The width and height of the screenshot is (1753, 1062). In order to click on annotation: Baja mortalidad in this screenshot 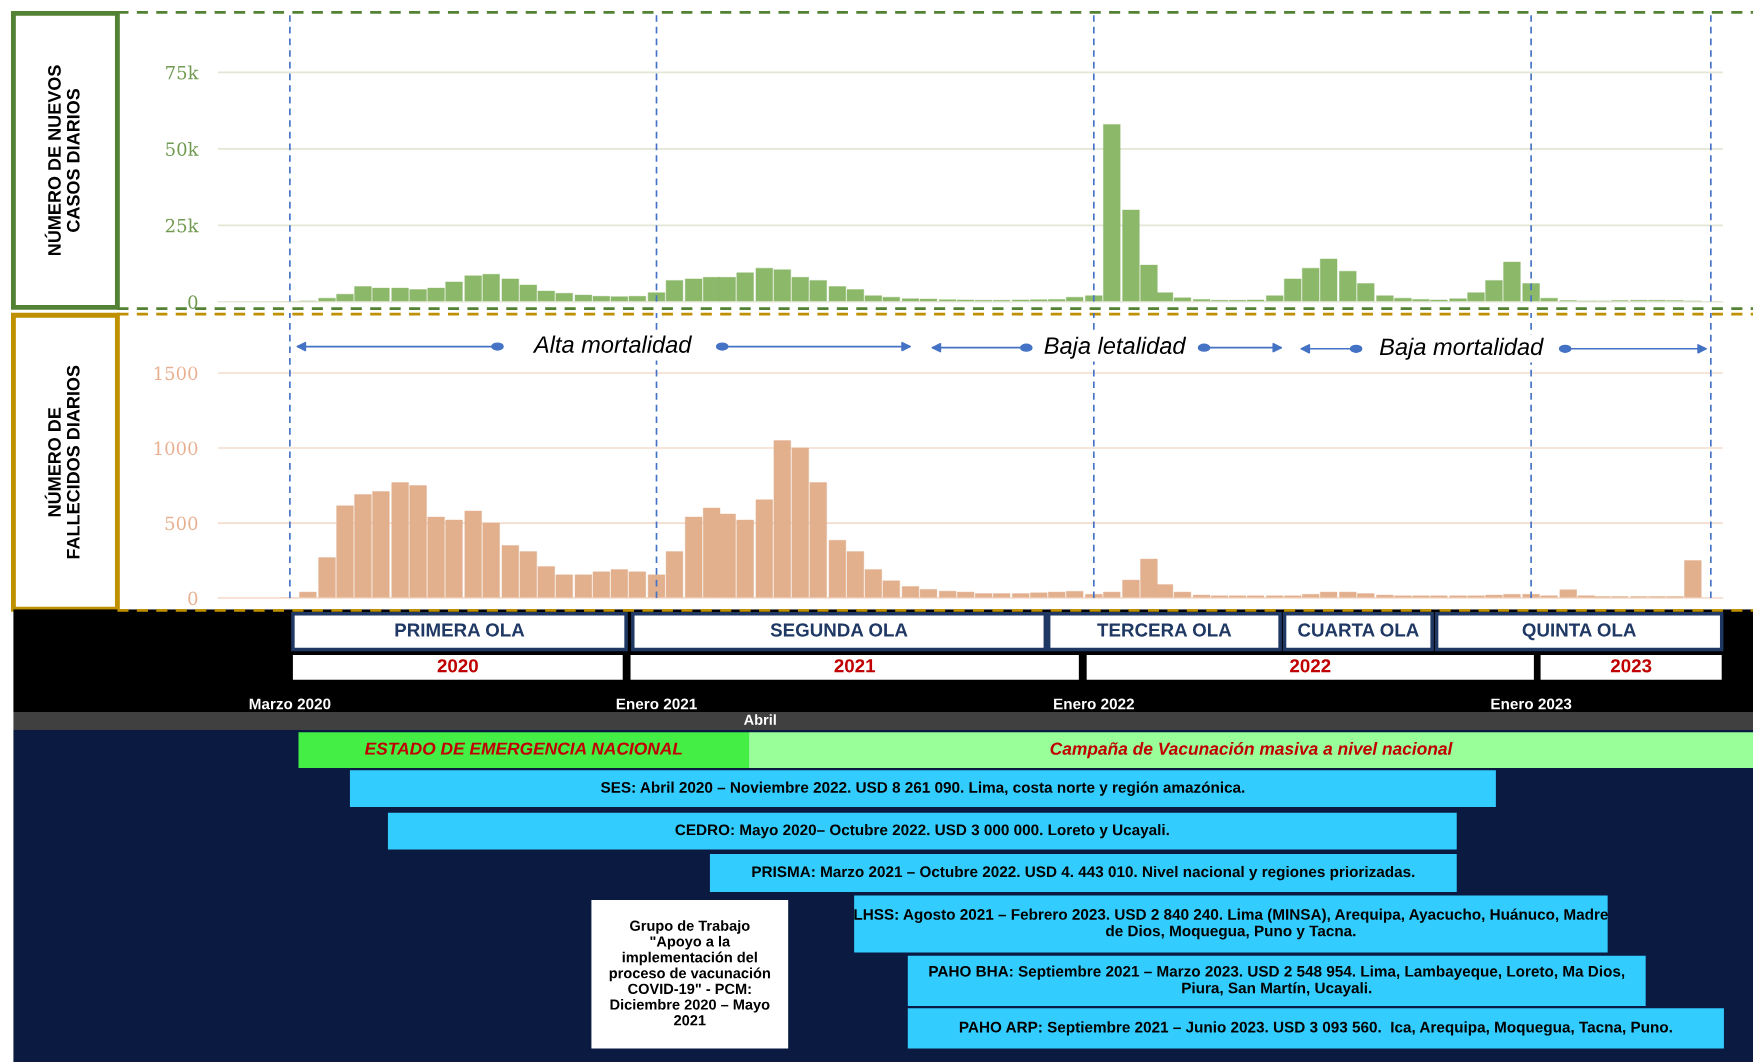, I will do `click(1461, 348)`.